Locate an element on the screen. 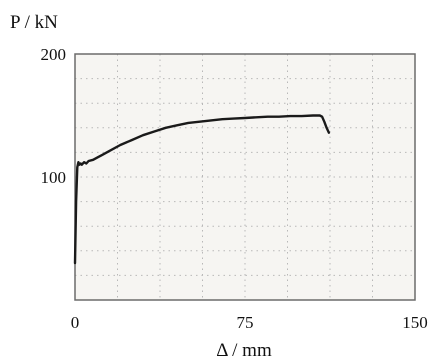 The width and height of the screenshot is (430, 363). y-axis-label: P / kN is located at coordinates (34, 22).